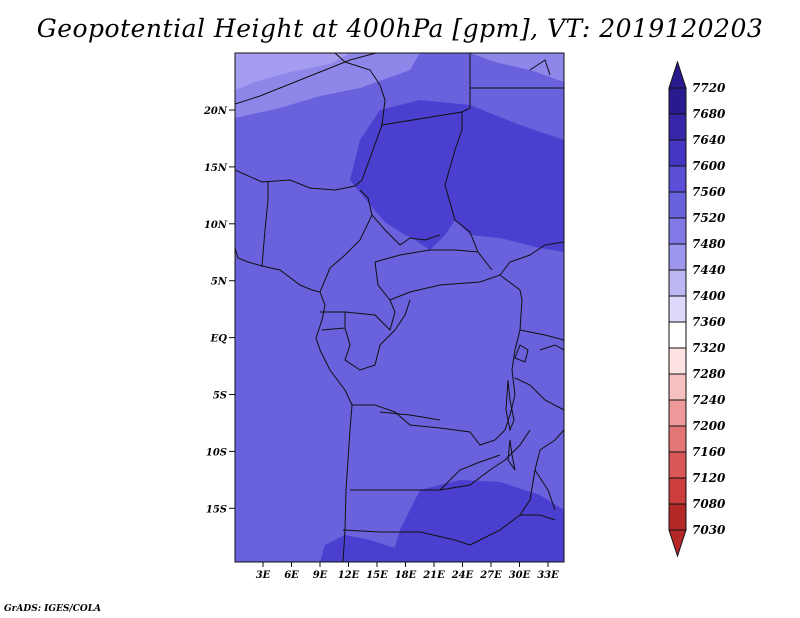 Image resolution: width=800 pixels, height=618 pixels. Describe the element at coordinates (406, 575) in the screenshot. I see `lon-label: 18E` at that location.